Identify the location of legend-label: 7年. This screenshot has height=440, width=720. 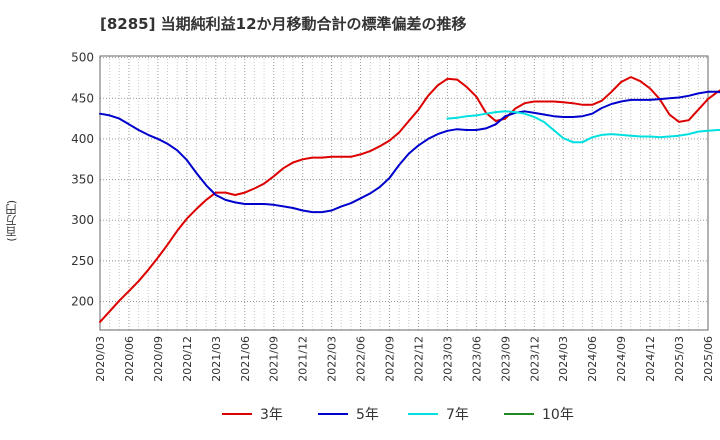
(457, 415).